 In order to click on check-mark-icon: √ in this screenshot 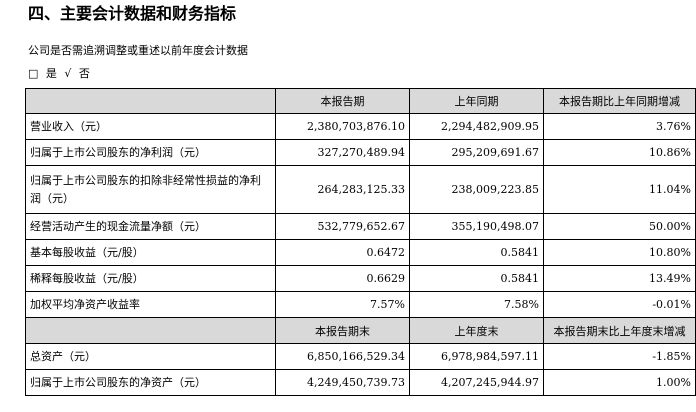, I will do `click(68, 73)`.